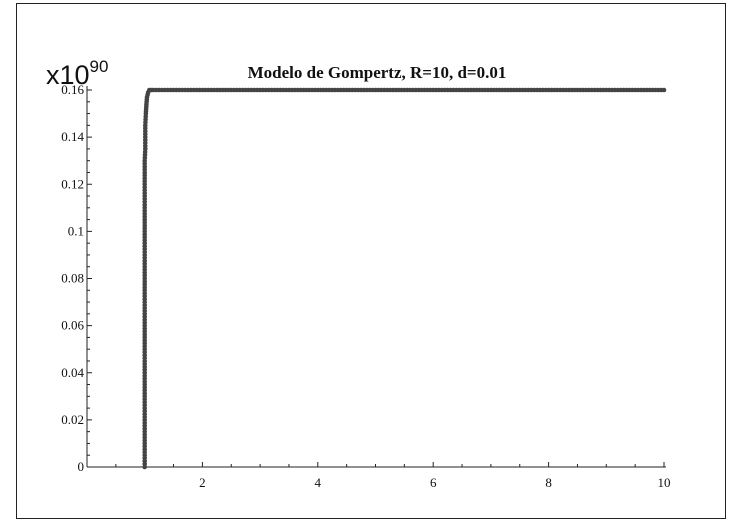  What do you see at coordinates (72, 419) in the screenshot?
I see `y-tick-label: 0.02` at bounding box center [72, 419].